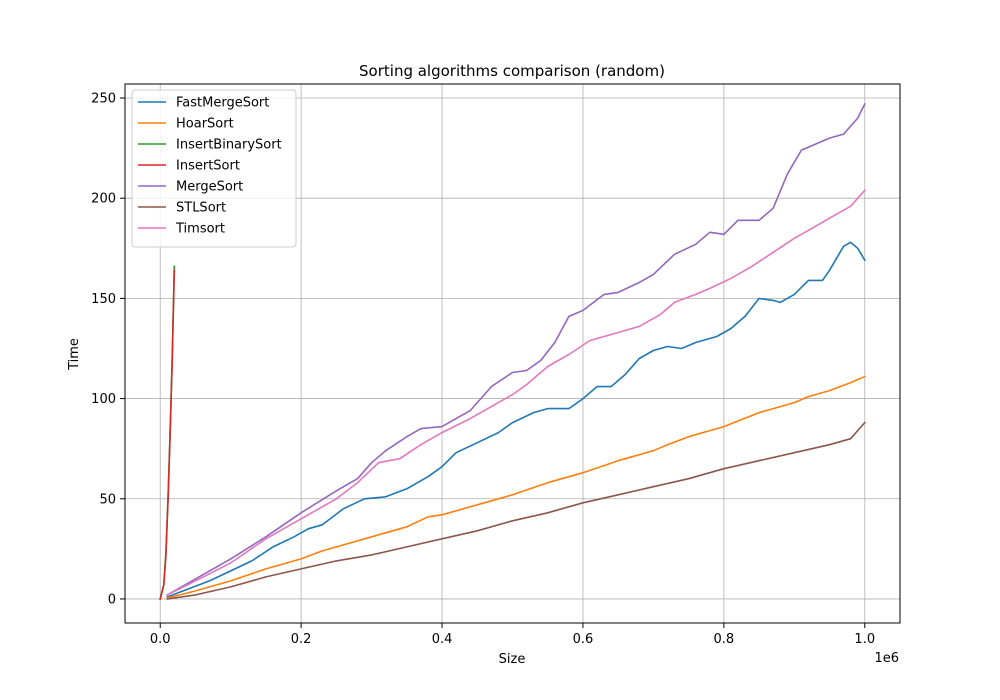 The width and height of the screenshot is (1000, 700). What do you see at coordinates (103, 199) in the screenshot?
I see `y-tick-label: 200` at bounding box center [103, 199].